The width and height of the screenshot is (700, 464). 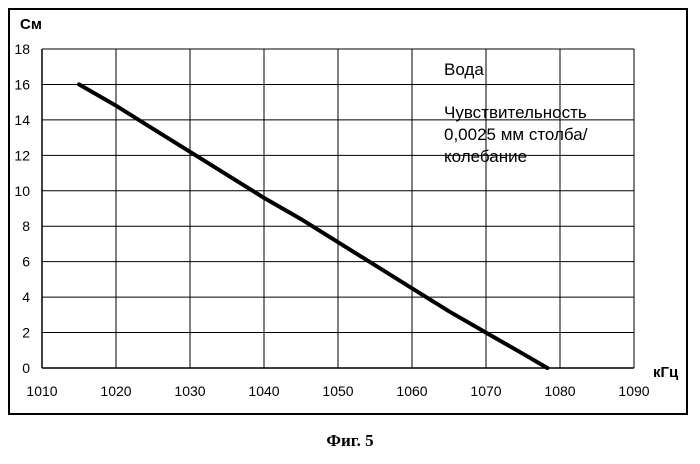 I want to click on x-tick-label-5: 1060, so click(x=411, y=391).